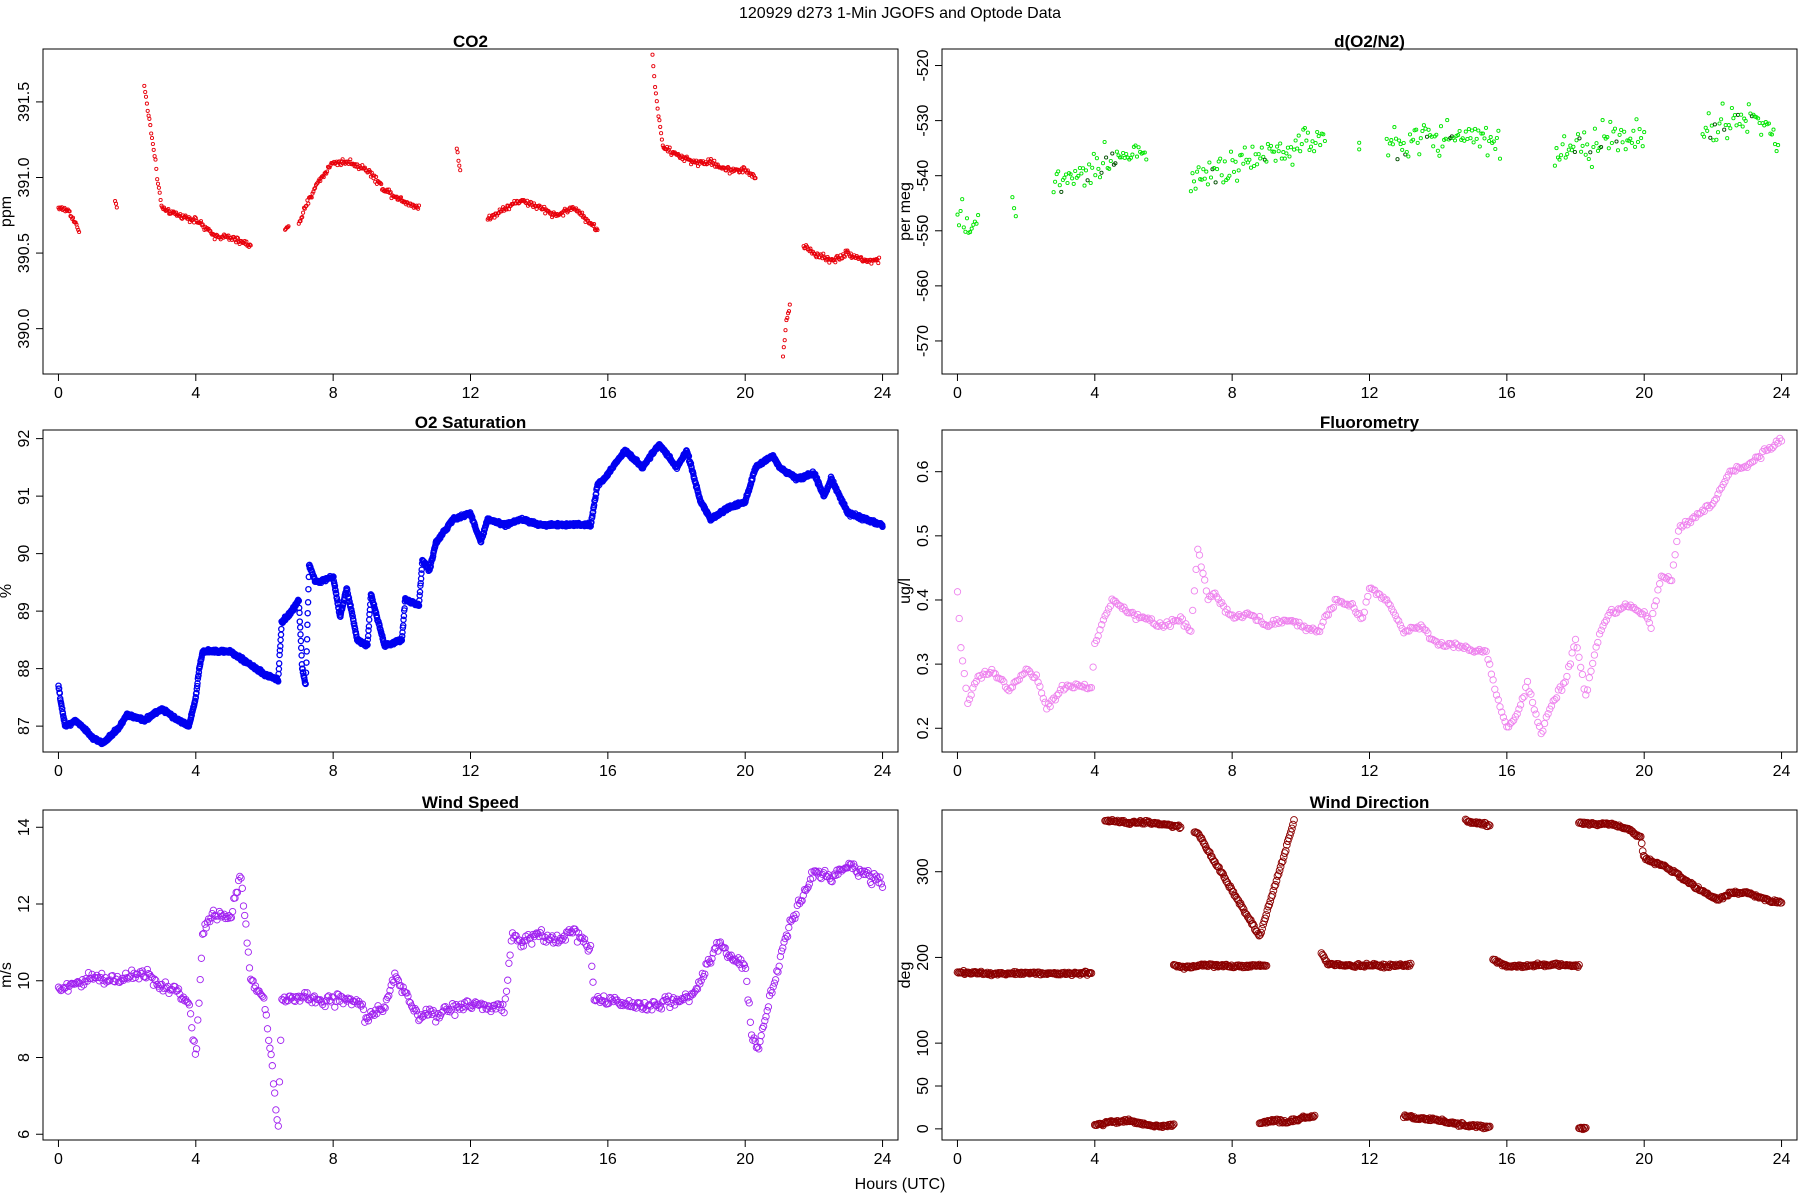 This screenshot has height=1200, width=1800. Describe the element at coordinates (333, 771) in the screenshot. I see `x-tick-label: 8` at that location.